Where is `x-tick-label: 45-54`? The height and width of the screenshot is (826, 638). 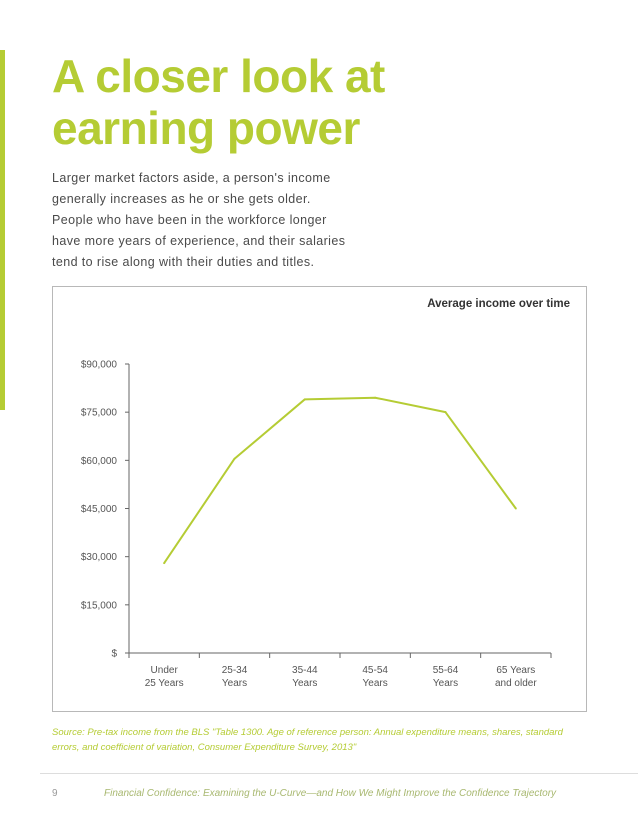
x-tick-label: 45-54 is located at coordinates (375, 670).